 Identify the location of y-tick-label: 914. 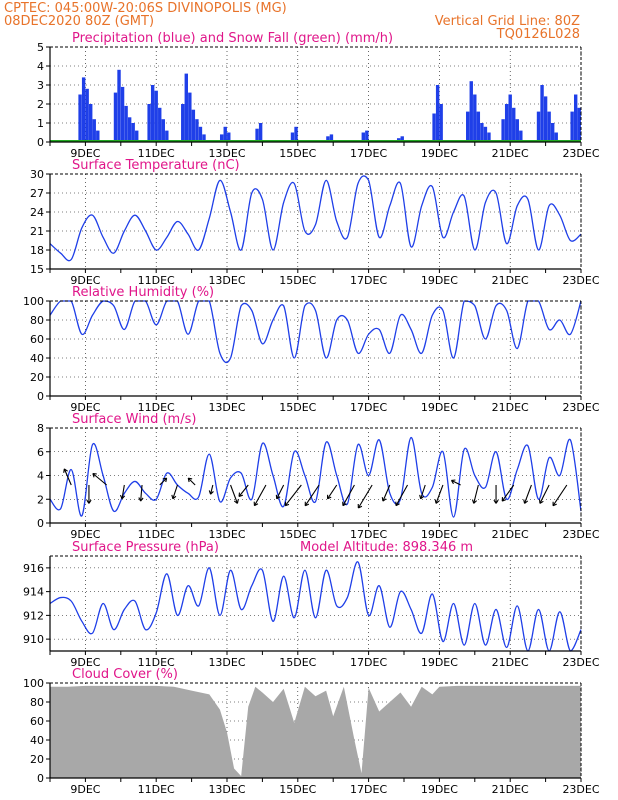
(33, 592).